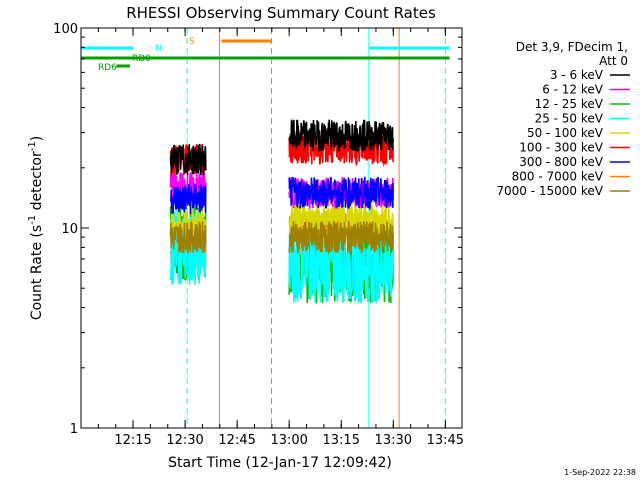  Describe the element at coordinates (549, 191) in the screenshot. I see `legend-label: 7000 - 15000 keV` at that location.